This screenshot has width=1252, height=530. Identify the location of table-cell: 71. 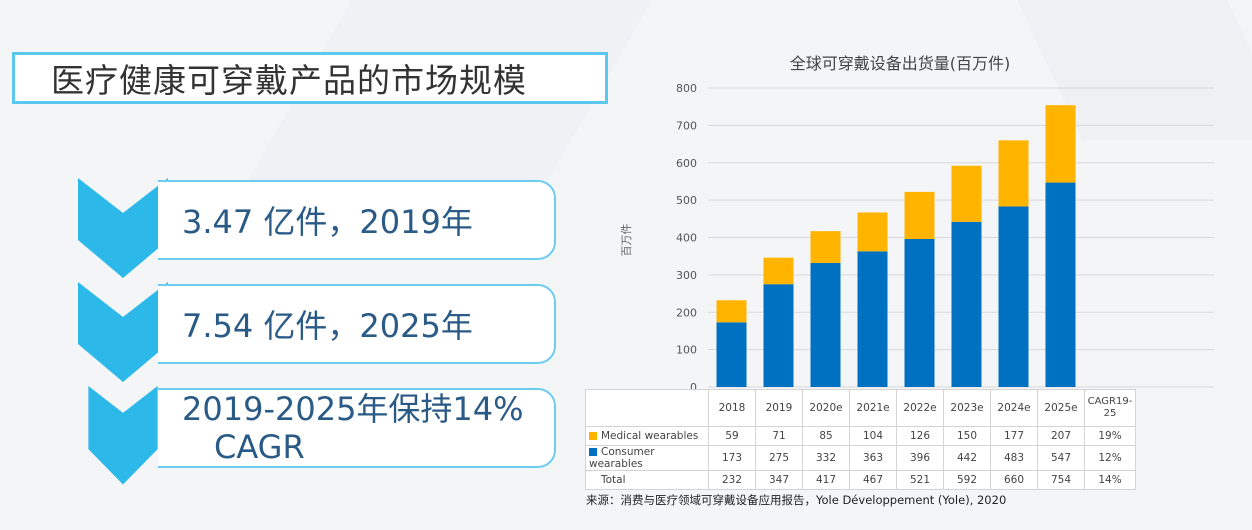
(779, 436).